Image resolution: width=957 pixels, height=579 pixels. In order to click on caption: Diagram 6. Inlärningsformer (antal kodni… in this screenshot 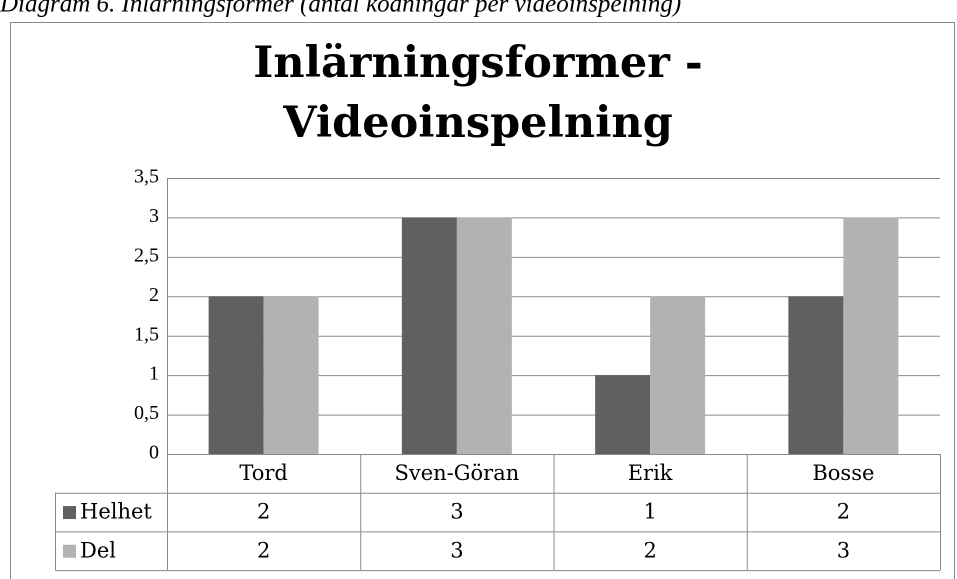, I will do `click(340, 9)`.